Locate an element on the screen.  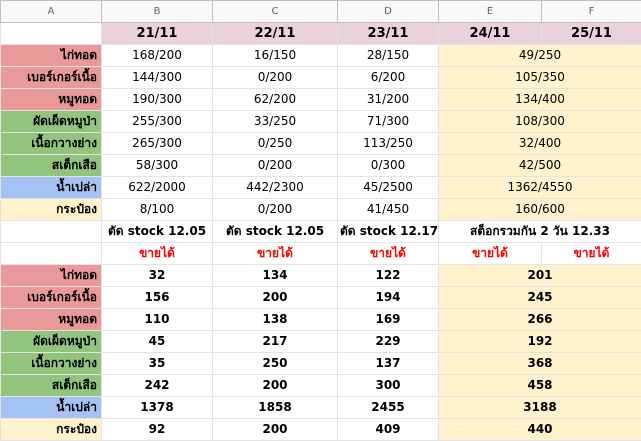
date-cell: 22/11 is located at coordinates (275, 34).